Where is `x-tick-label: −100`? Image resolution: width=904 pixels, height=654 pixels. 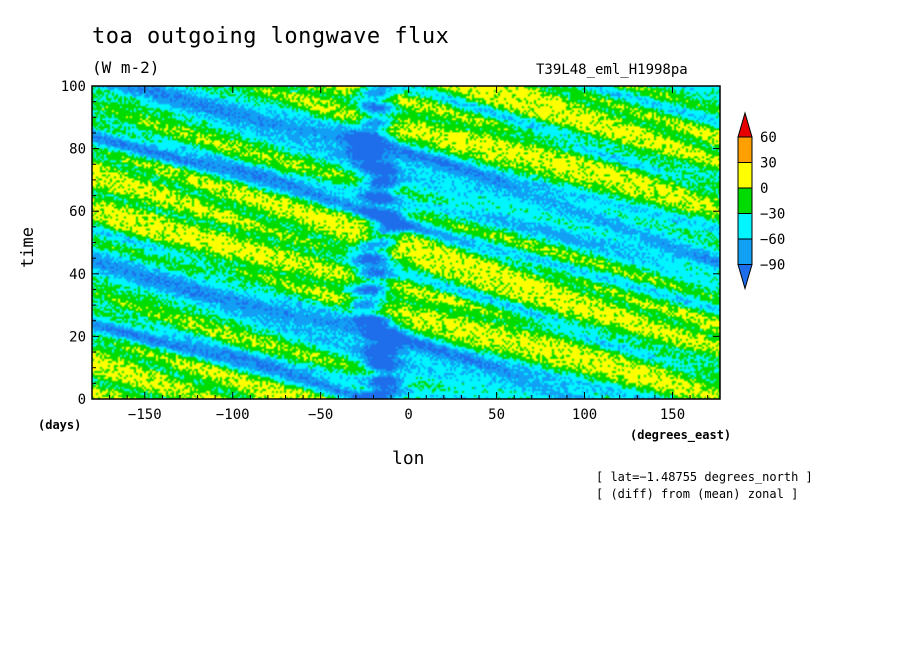 x-tick-label: −100 is located at coordinates (233, 415).